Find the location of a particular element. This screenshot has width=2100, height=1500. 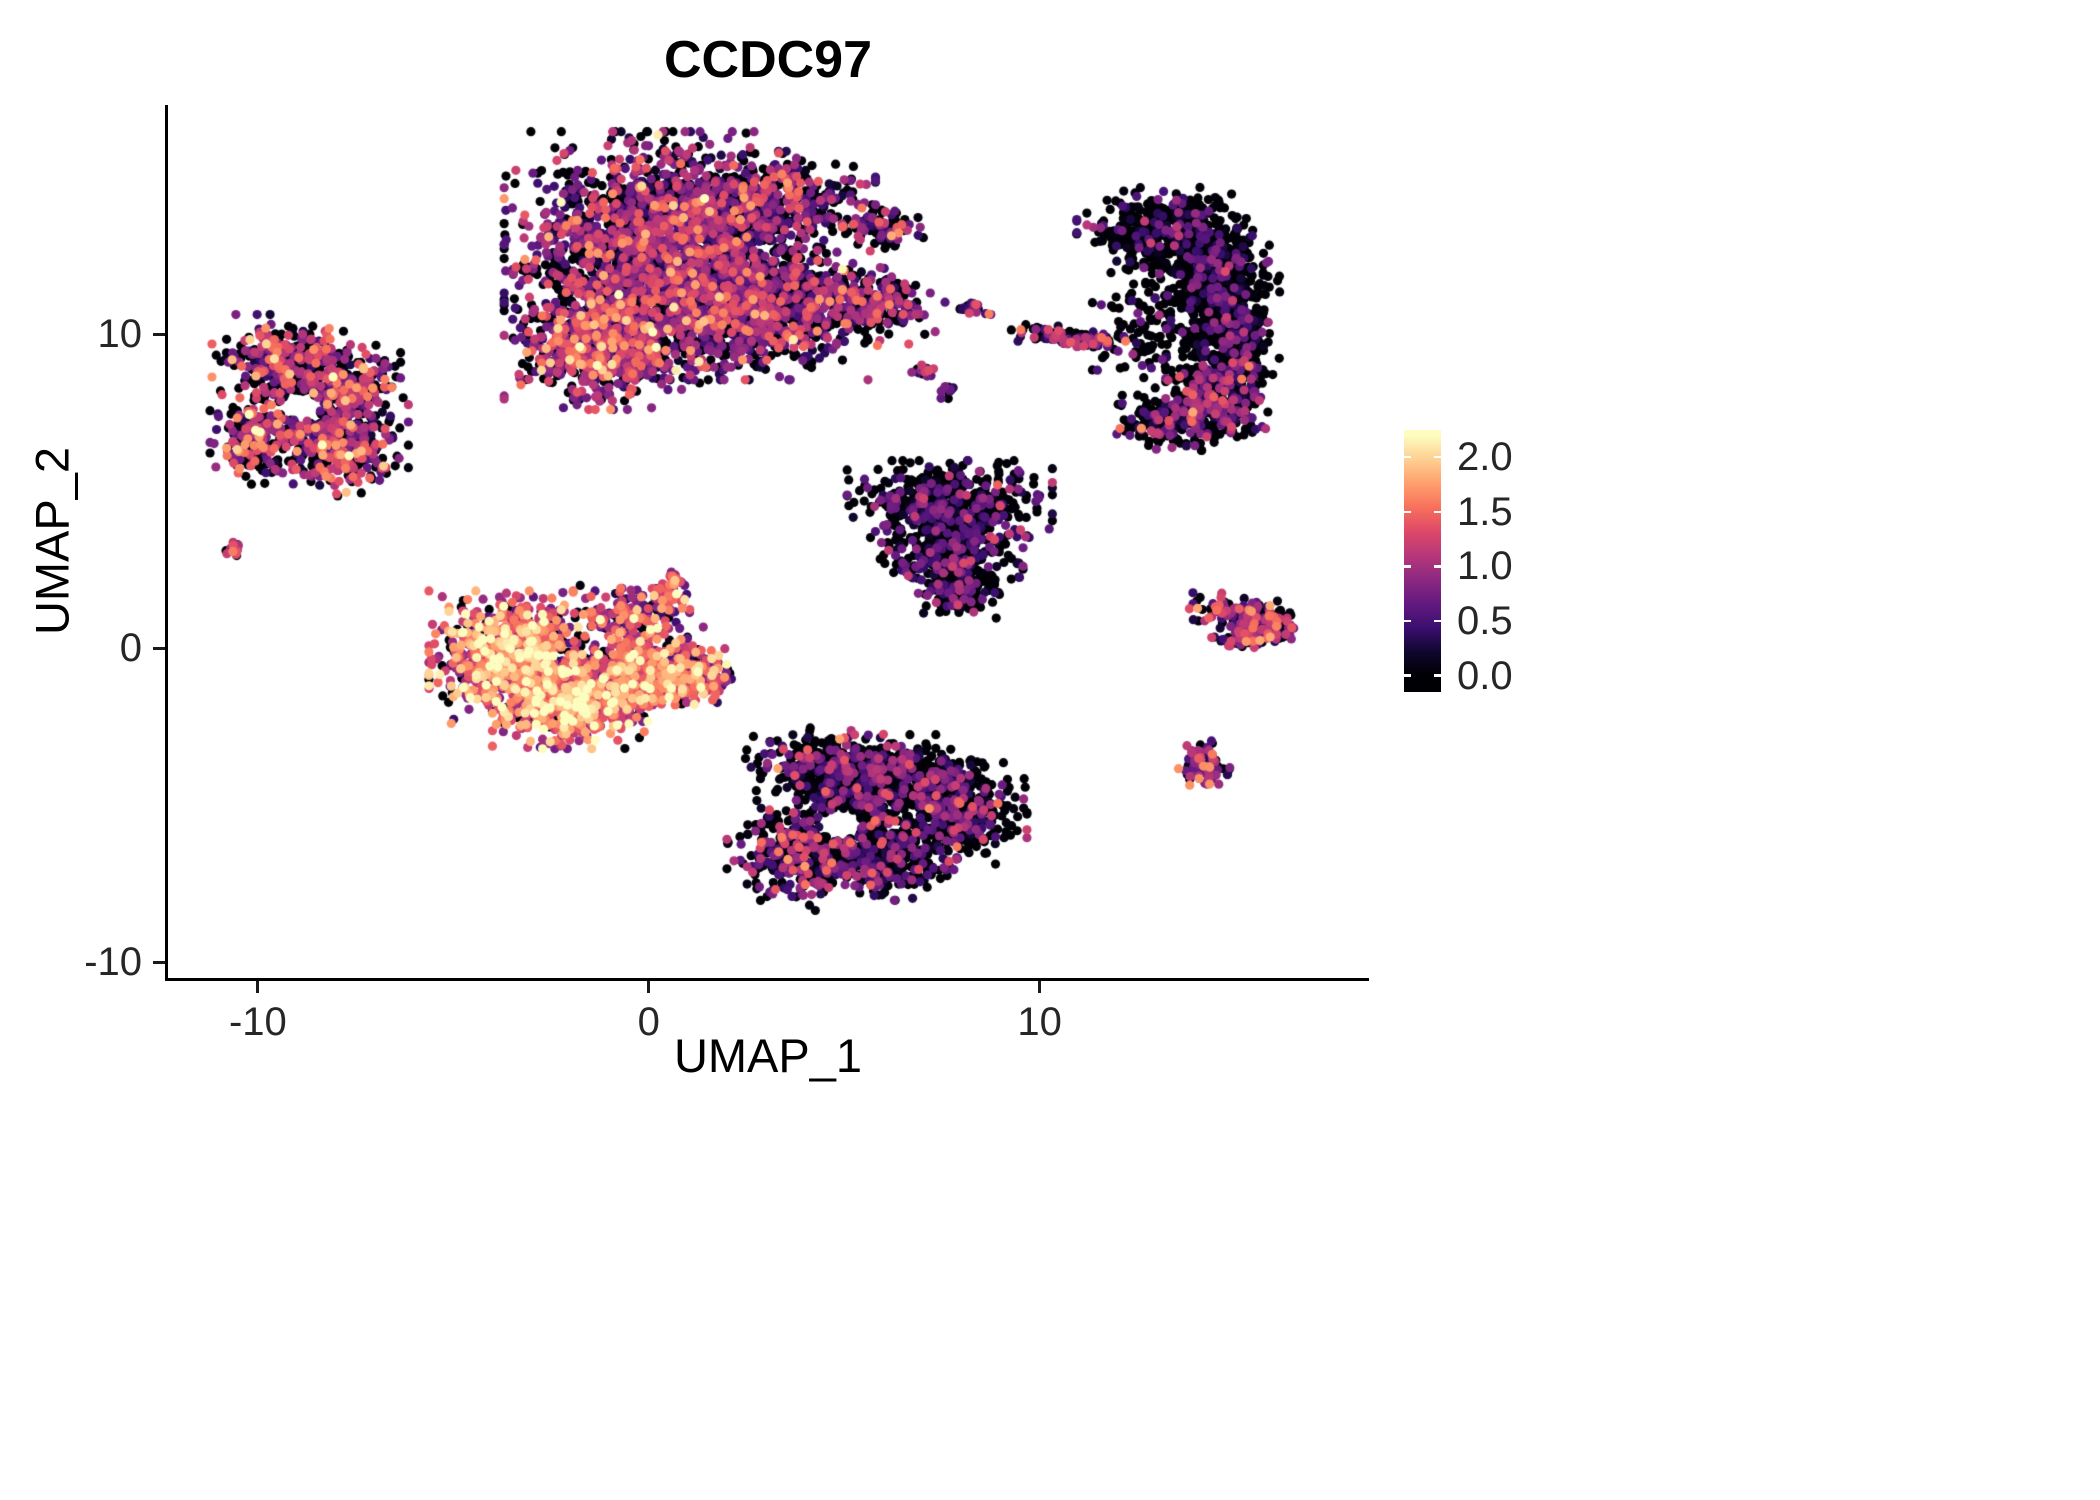

colorbar-tick-label: 1.0 is located at coordinates (1485, 566).